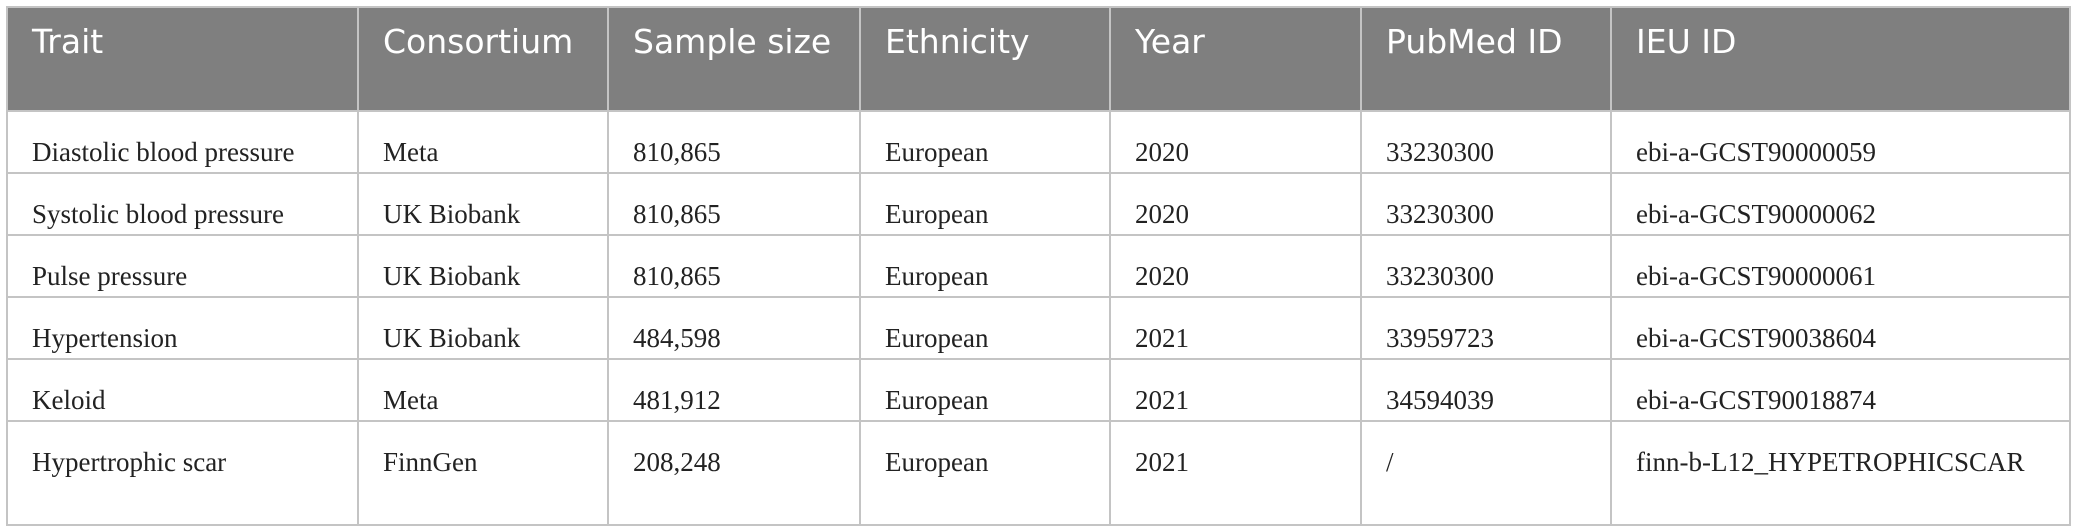  Describe the element at coordinates (734, 473) in the screenshot. I see `cell-sample-size: 208,248` at that location.